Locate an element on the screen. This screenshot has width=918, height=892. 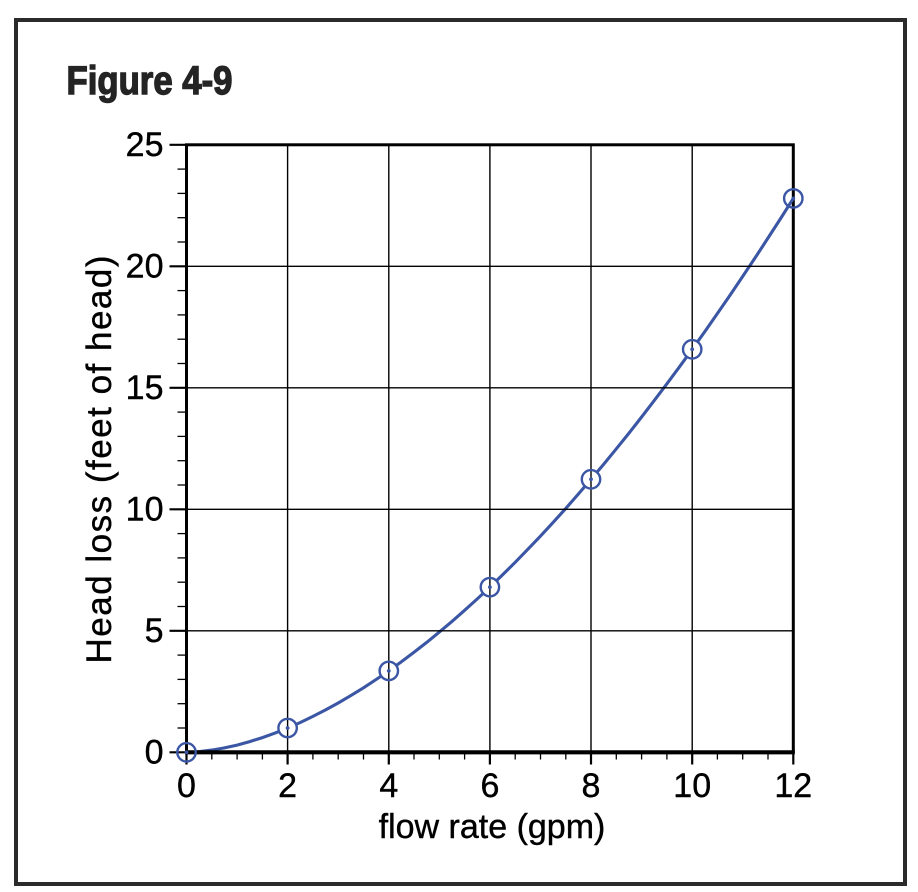
svg-text: 15 is located at coordinates (145, 388).